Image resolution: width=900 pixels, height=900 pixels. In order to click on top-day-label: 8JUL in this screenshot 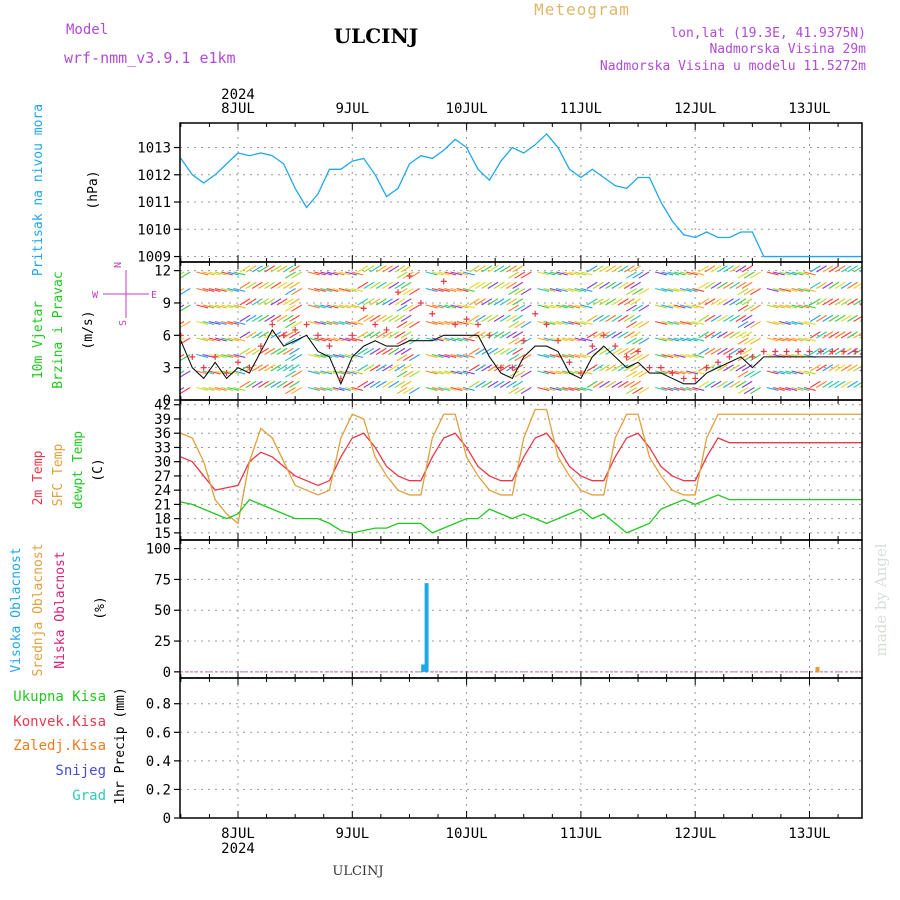, I will do `click(238, 109)`.